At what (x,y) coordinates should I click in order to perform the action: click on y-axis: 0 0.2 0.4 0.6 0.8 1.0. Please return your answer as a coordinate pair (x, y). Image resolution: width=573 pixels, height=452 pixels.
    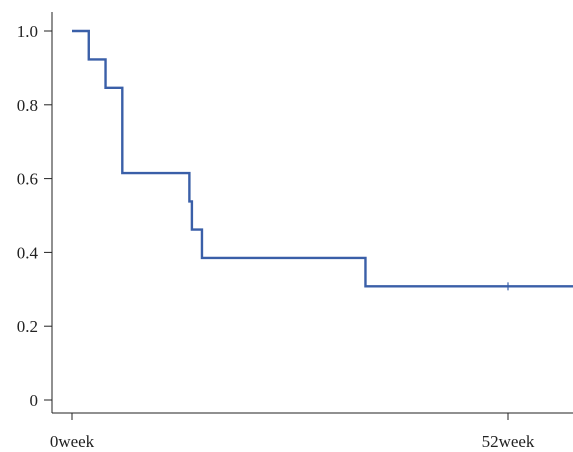
    Looking at the image, I should click on (35, 212).